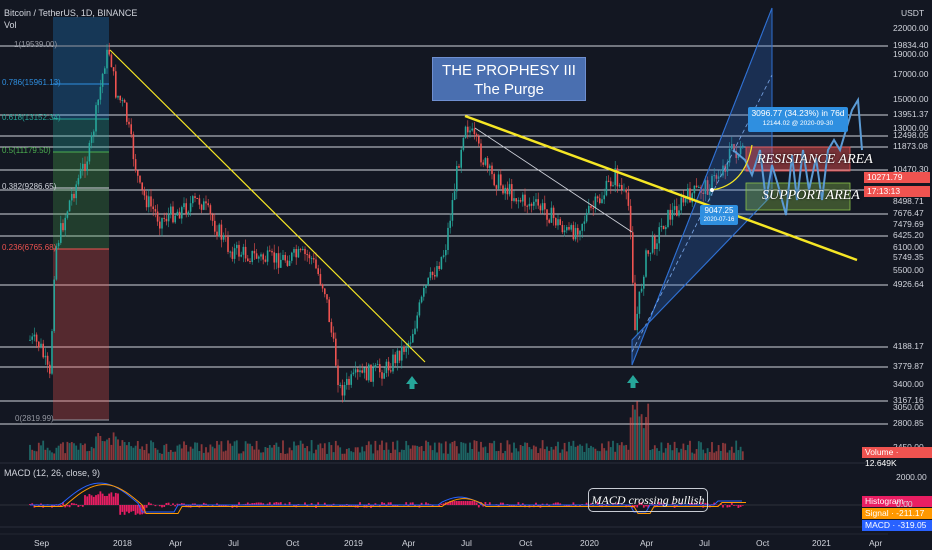  What do you see at coordinates (42, 543) in the screenshot?
I see `time-axis-label: Sep` at bounding box center [42, 543].